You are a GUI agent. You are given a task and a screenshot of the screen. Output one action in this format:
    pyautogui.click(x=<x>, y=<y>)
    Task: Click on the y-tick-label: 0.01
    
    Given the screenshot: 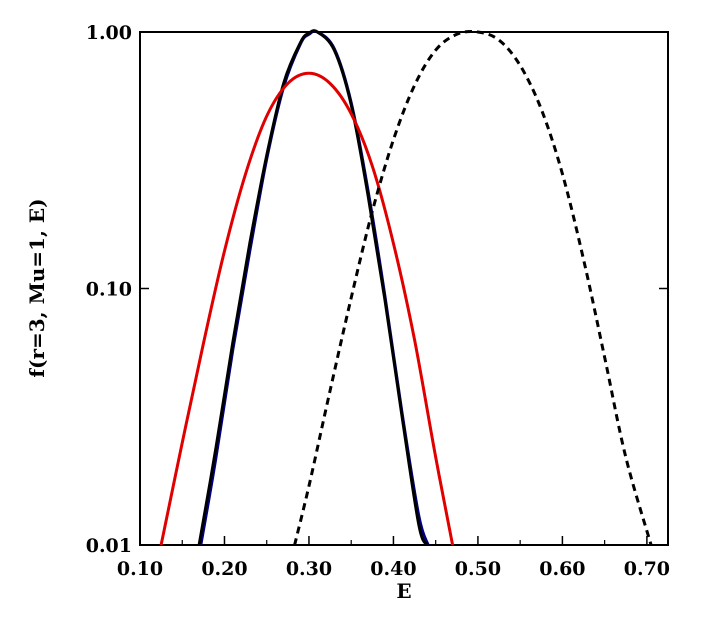 What is the action you would take?
    pyautogui.click(x=109, y=546)
    